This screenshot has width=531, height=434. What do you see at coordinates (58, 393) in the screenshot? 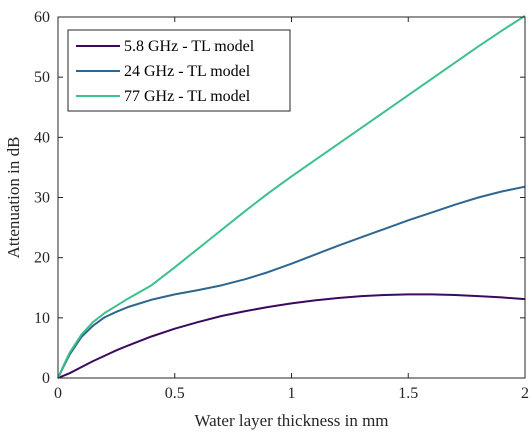
I see `x-tick-label: 0` at bounding box center [58, 393].